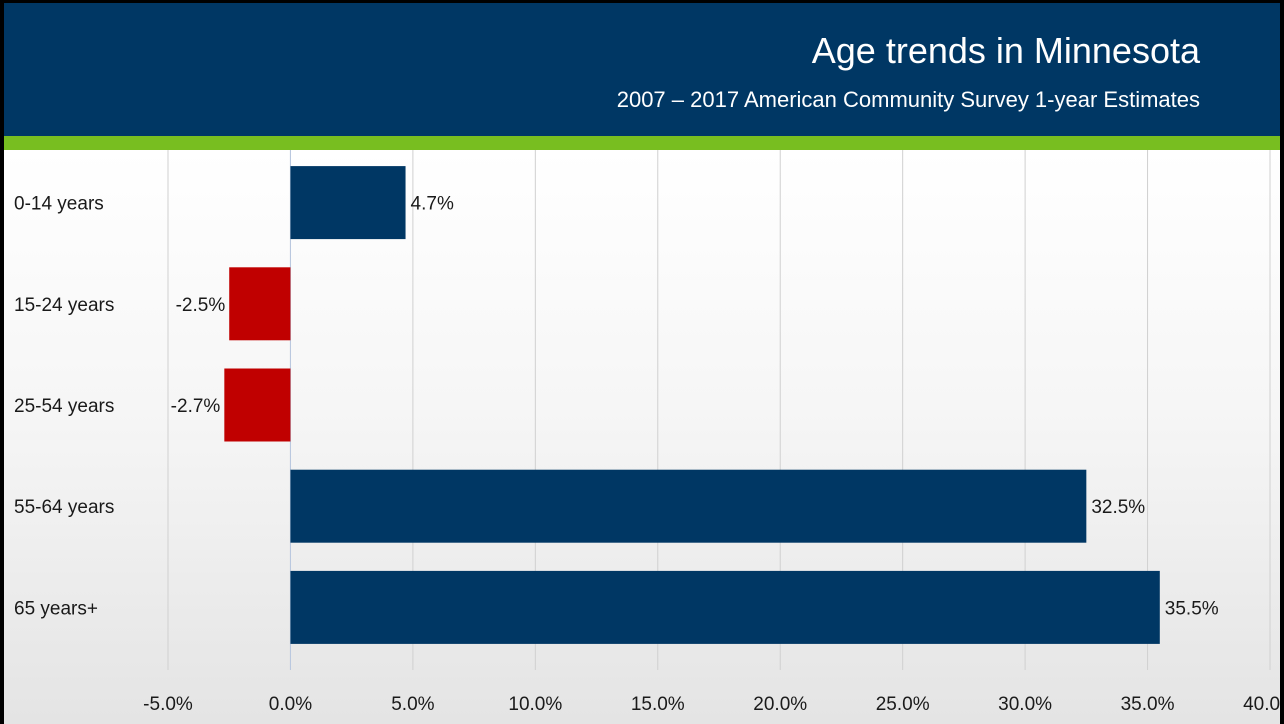 This screenshot has width=1284, height=724. What do you see at coordinates (196, 406) in the screenshot?
I see `data-label: -2.7%` at bounding box center [196, 406].